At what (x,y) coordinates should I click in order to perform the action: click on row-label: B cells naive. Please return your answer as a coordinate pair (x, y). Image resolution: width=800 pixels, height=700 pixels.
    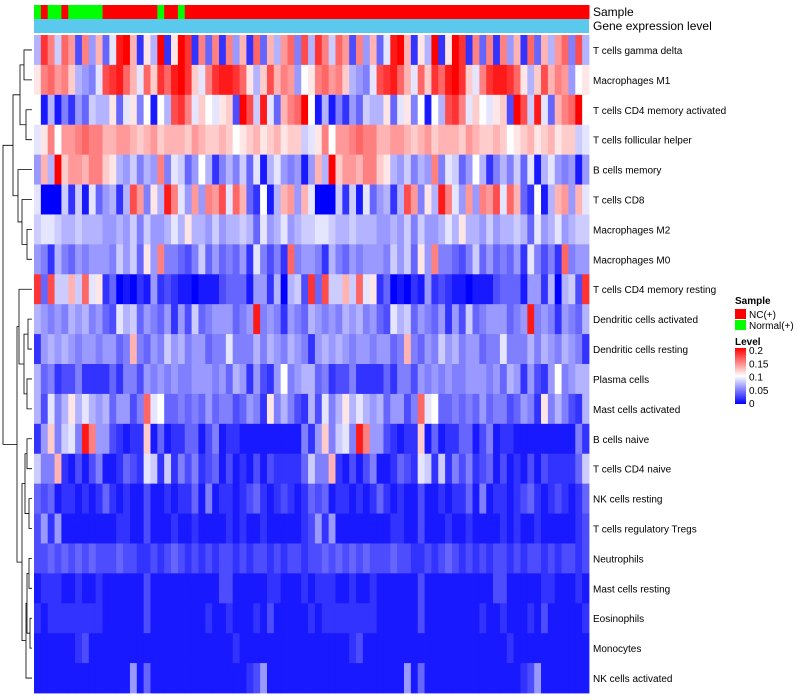
    Looking at the image, I should click on (621, 440).